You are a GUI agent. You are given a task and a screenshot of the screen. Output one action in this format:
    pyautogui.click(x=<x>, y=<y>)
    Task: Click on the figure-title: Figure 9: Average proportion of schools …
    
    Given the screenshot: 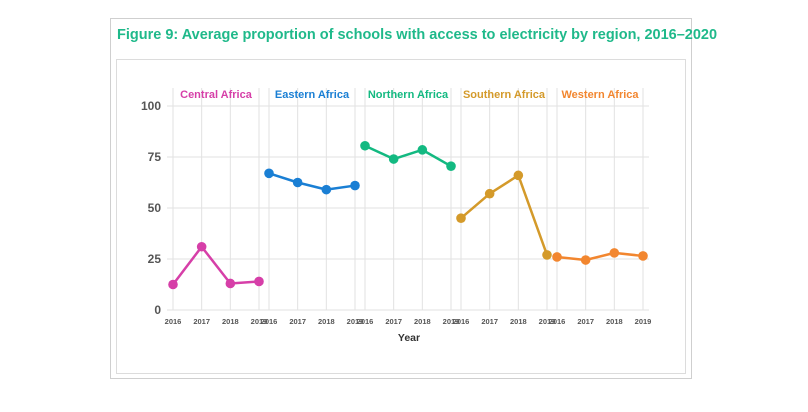 What is the action you would take?
    pyautogui.click(x=417, y=35)
    